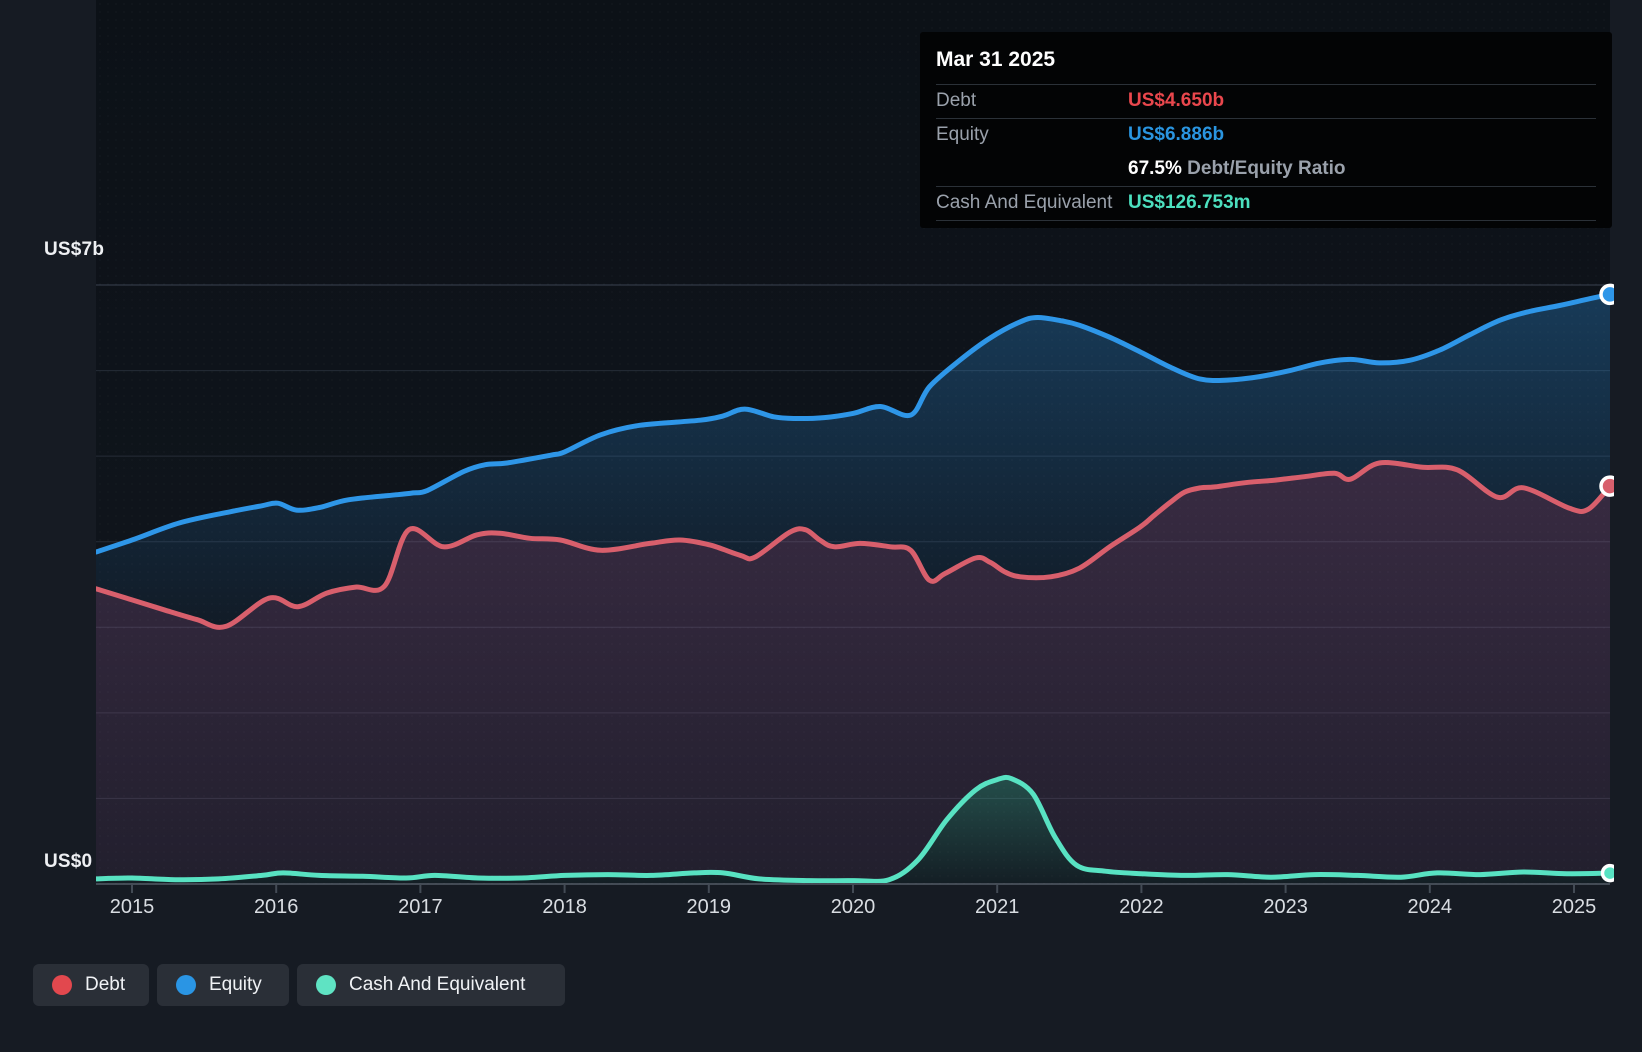  What do you see at coordinates (1155, 168) in the screenshot?
I see `tooltip-ratio-value: 67.5%` at bounding box center [1155, 168].